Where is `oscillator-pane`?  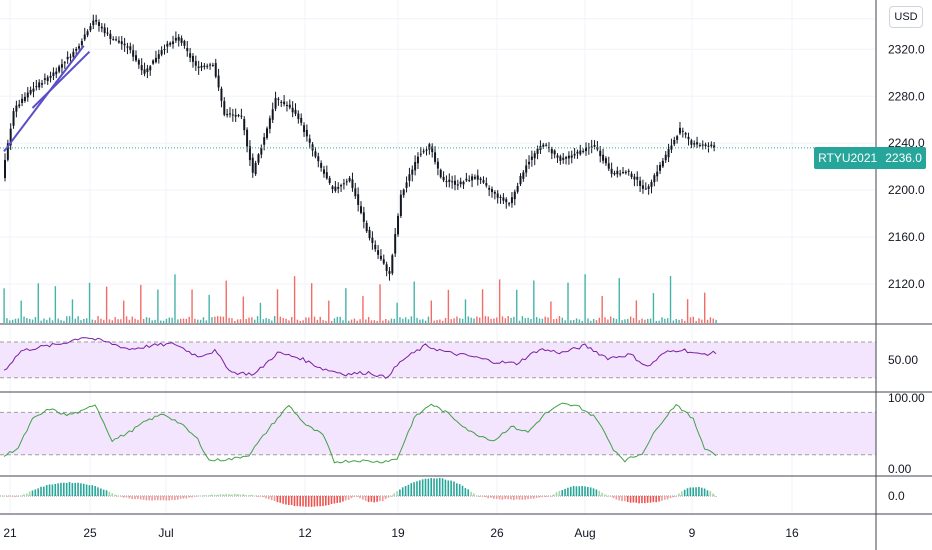
oscillator-pane is located at coordinates (358, 492).